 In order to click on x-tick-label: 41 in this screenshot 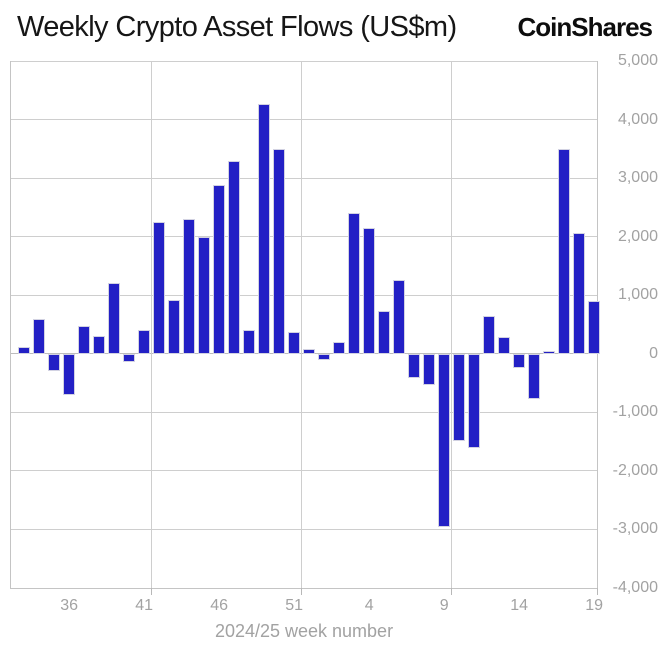, I will do `click(144, 605)`.